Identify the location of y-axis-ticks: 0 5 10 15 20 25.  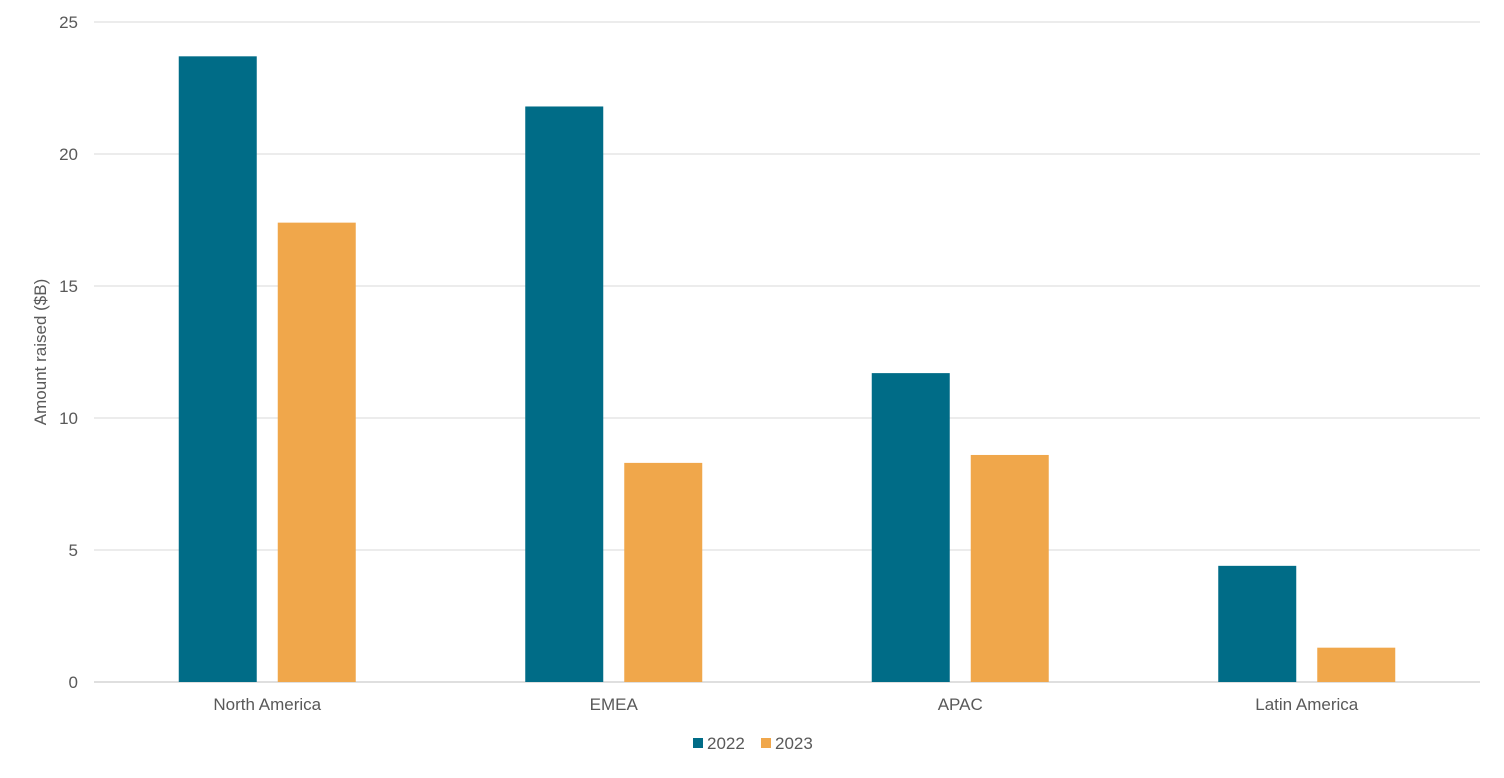
(68, 352).